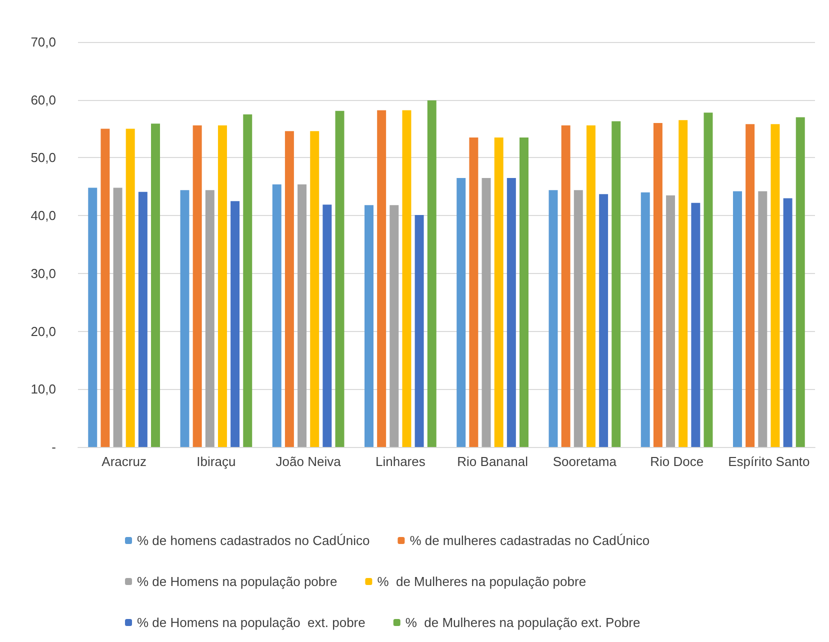  I want to click on x-tick-label: Aracruz, so click(124, 461).